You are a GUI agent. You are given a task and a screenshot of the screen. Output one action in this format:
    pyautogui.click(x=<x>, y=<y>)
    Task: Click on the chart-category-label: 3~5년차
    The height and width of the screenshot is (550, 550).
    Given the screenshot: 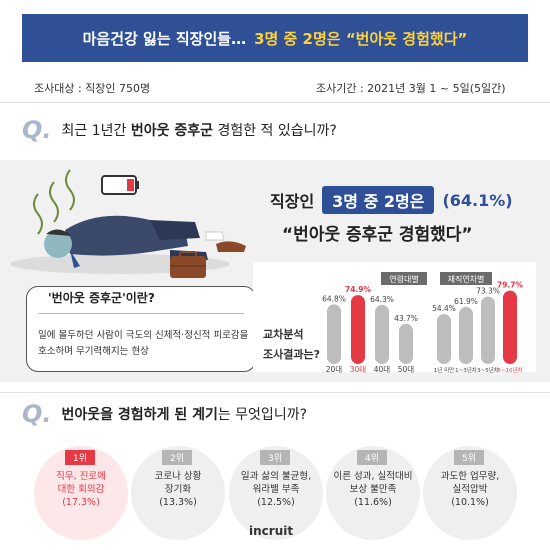 What is the action you would take?
    pyautogui.click(x=488, y=370)
    